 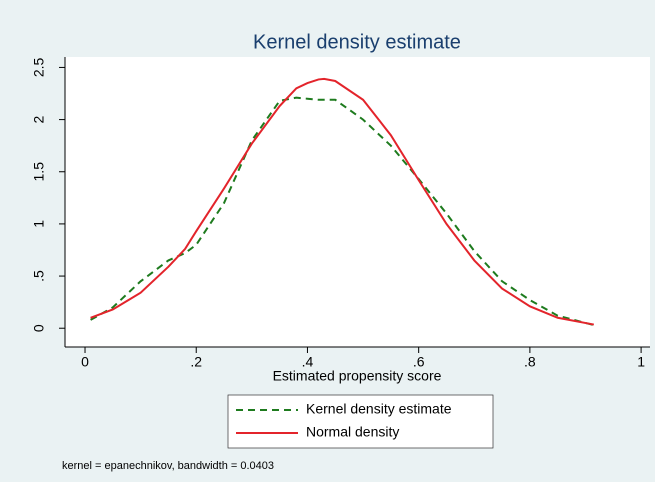 I want to click on x-tick-label: .6, so click(x=419, y=362).